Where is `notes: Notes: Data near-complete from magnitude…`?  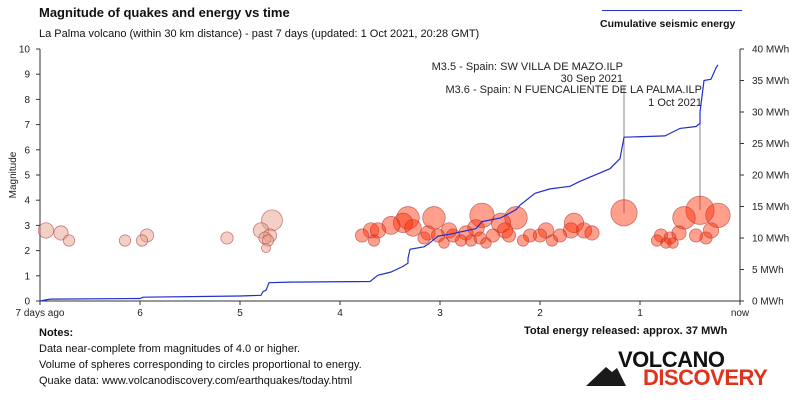
notes: Notes: Data near-complete from magnitude… is located at coordinates (200, 357).